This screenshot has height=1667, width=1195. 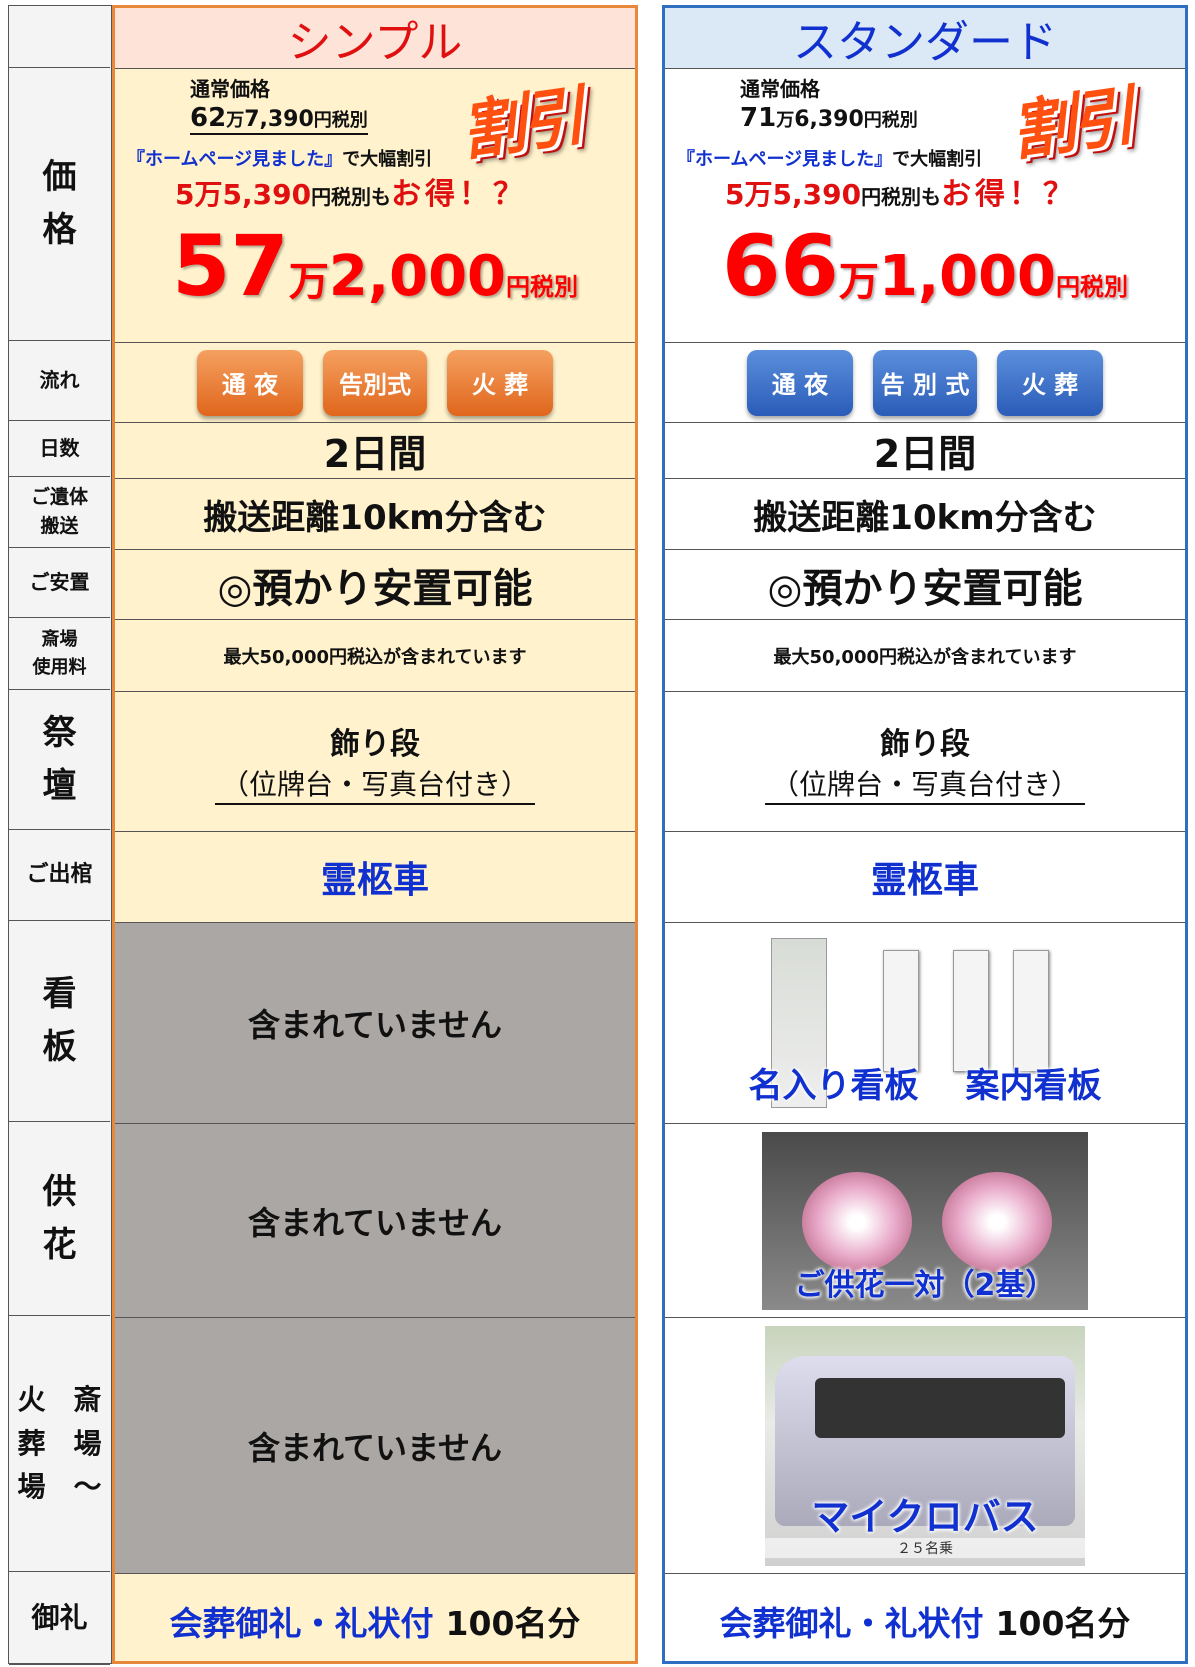 I want to click on sale-price: 57万2,000円税別, so click(x=375, y=266).